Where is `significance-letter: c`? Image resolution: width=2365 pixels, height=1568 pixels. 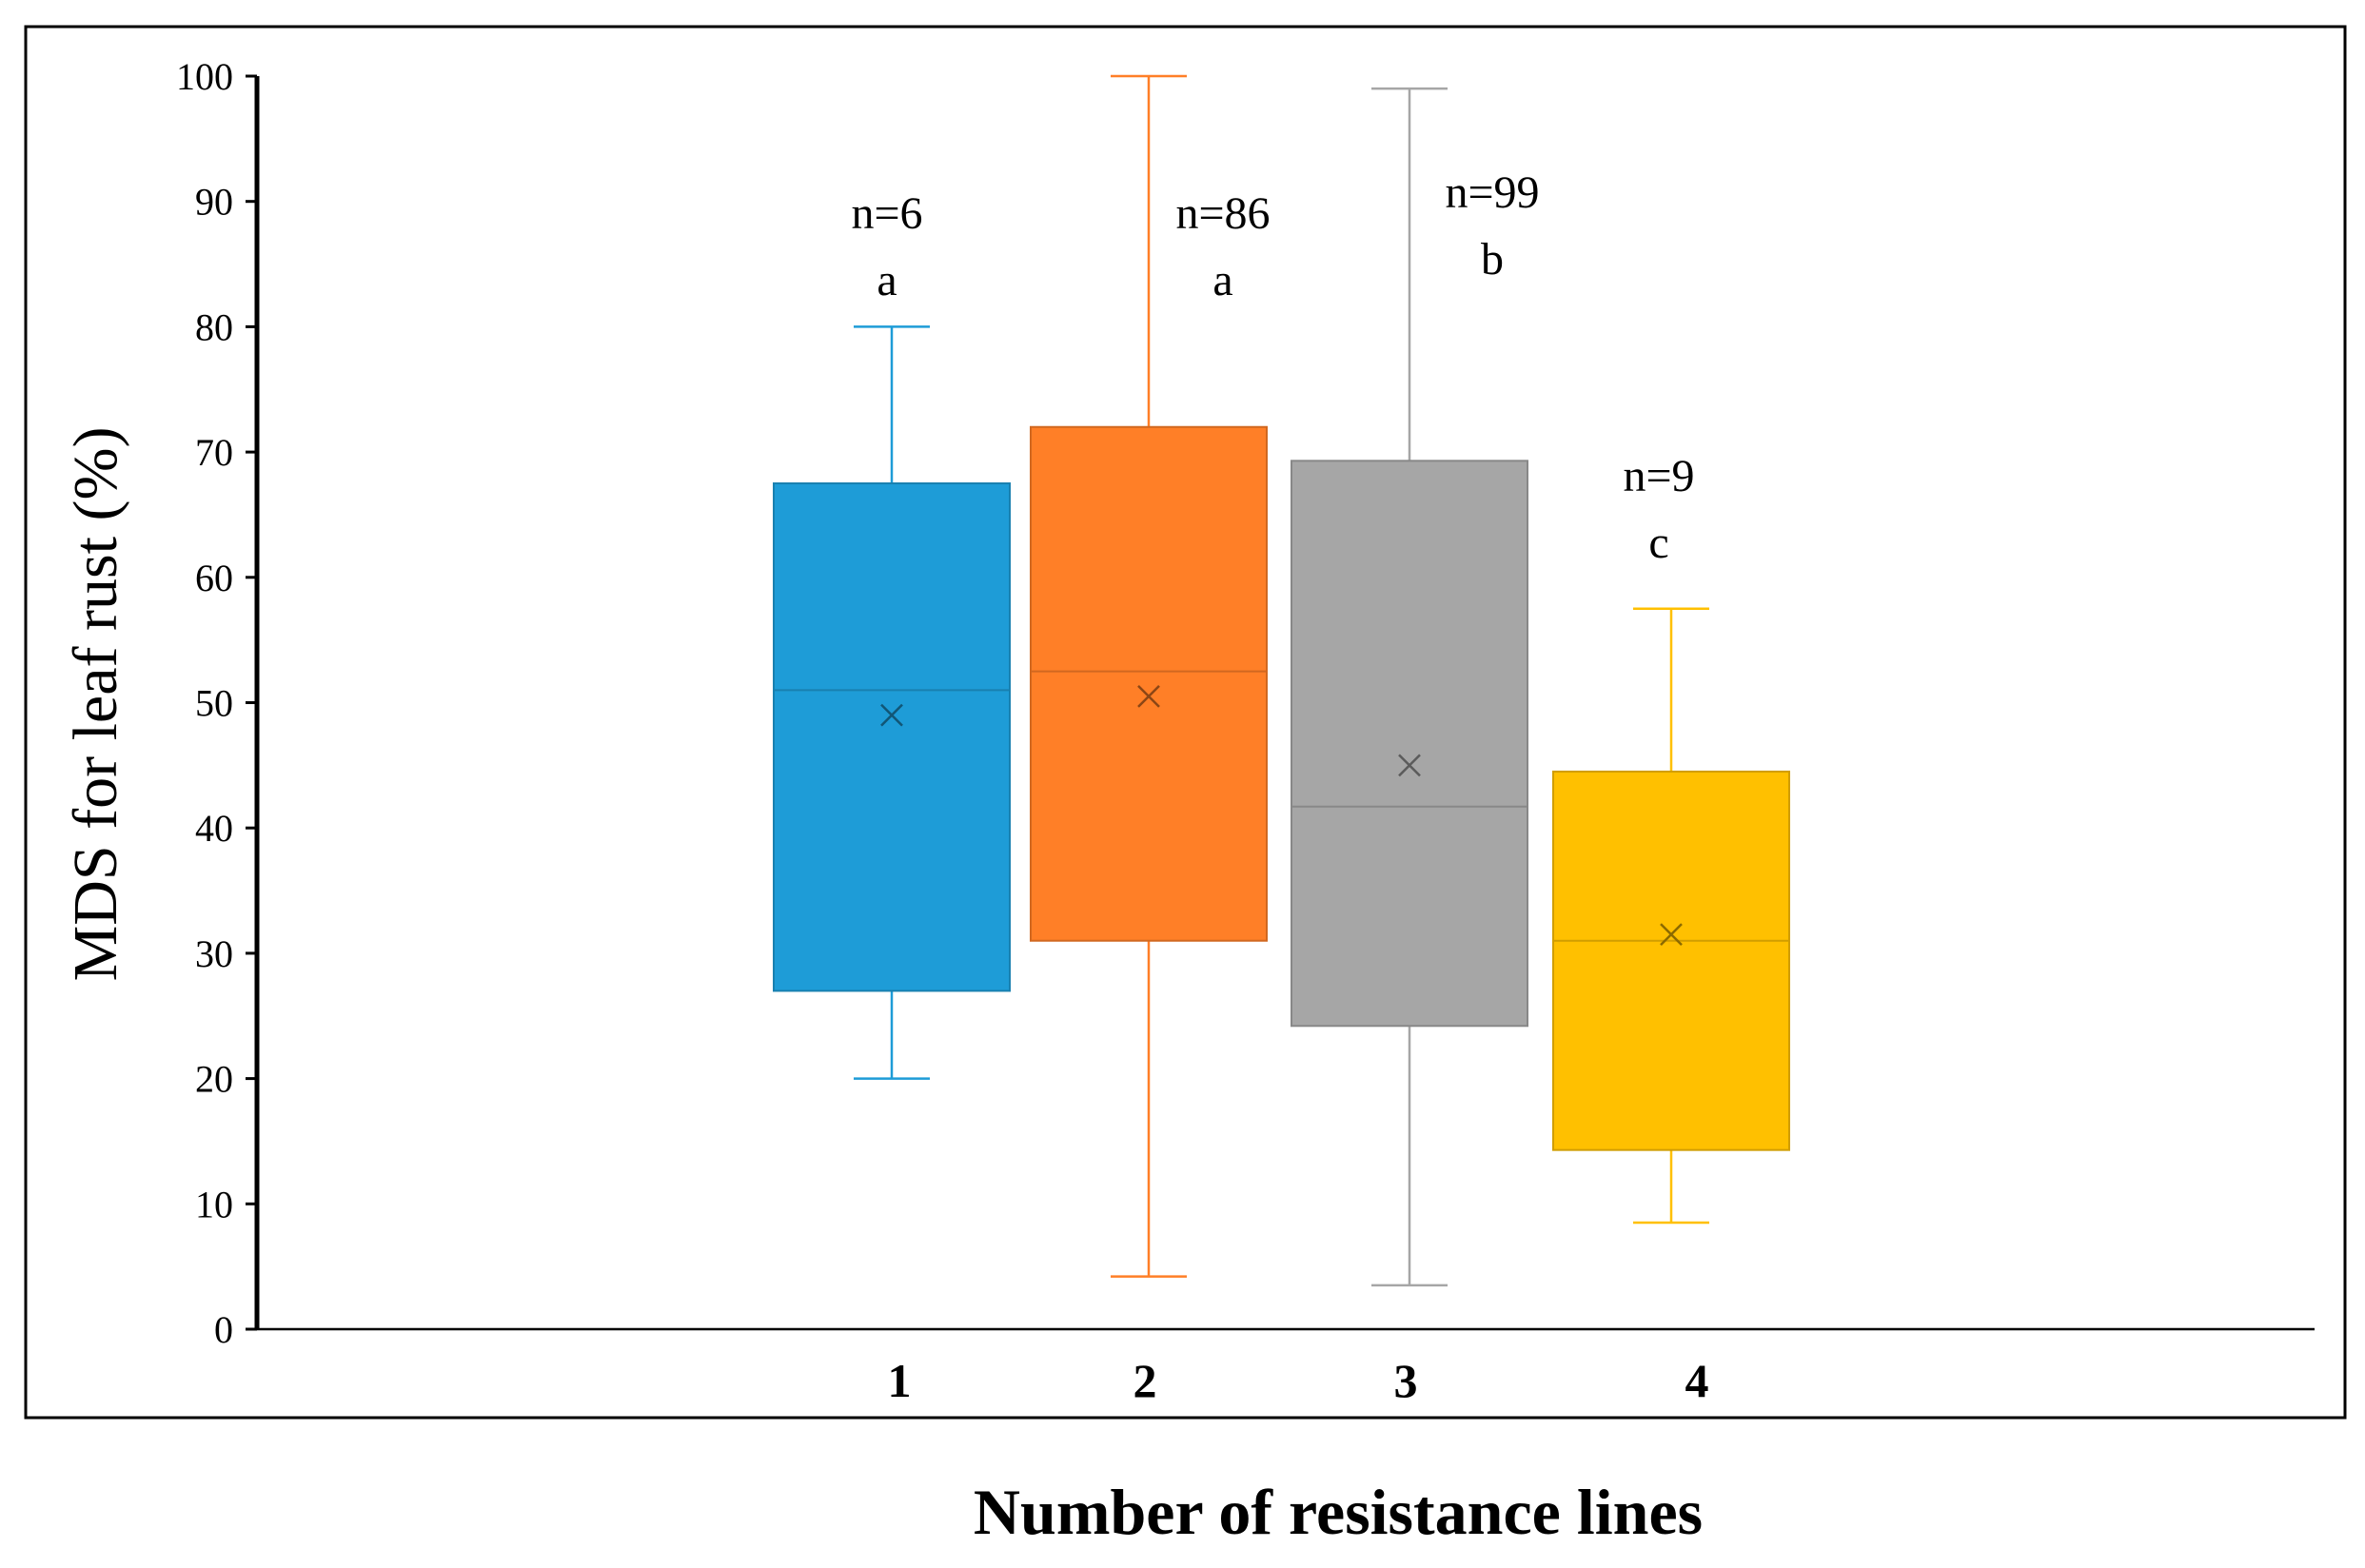
significance-letter: c is located at coordinates (1658, 543).